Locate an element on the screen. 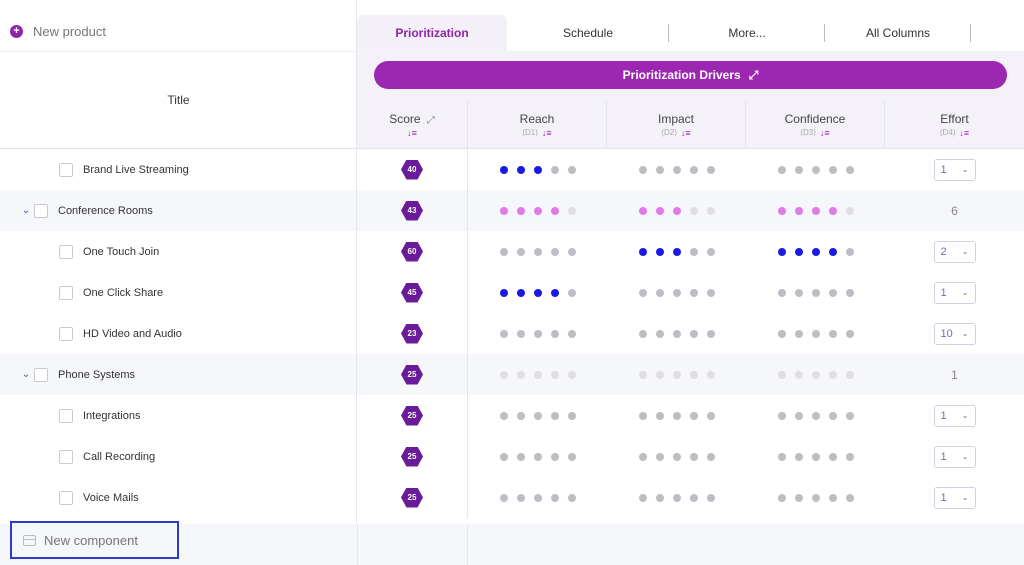  table-row: HD Video and Audio 23 10 ⌄ is located at coordinates (512, 333).